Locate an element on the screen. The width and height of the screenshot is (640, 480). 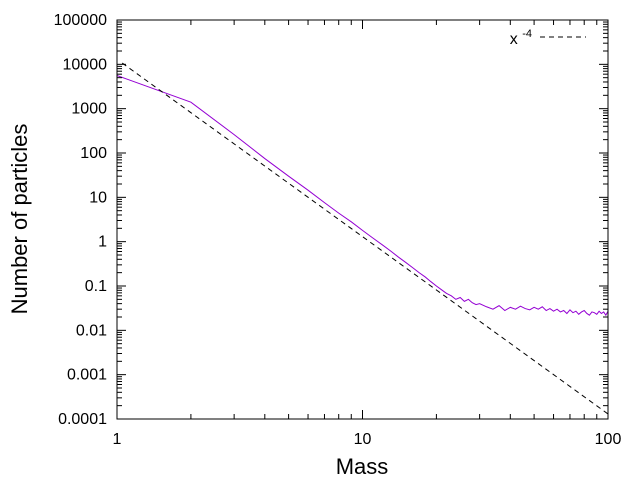
y-tick-label: 1000 is located at coordinates (89, 109).